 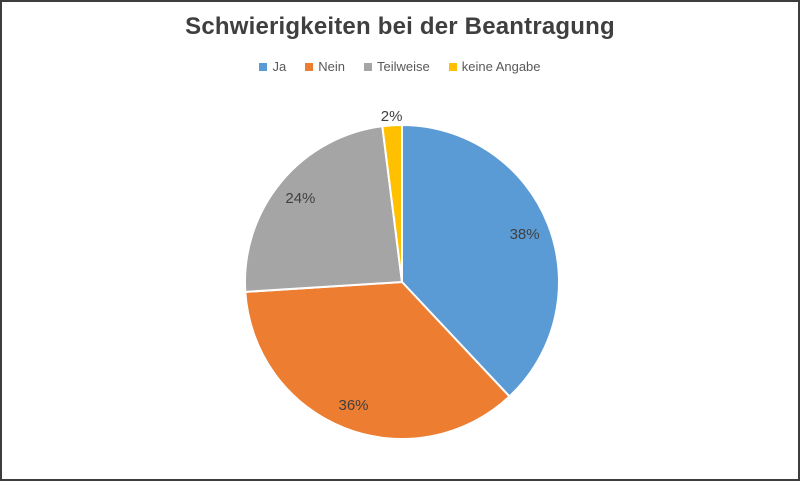 What do you see at coordinates (263, 66) in the screenshot?
I see `legend-swatch-ja` at bounding box center [263, 66].